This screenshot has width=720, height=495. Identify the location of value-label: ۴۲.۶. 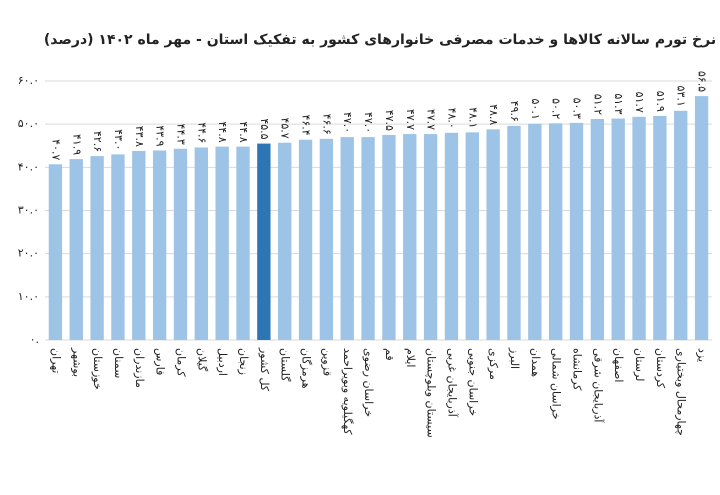
(97, 141).